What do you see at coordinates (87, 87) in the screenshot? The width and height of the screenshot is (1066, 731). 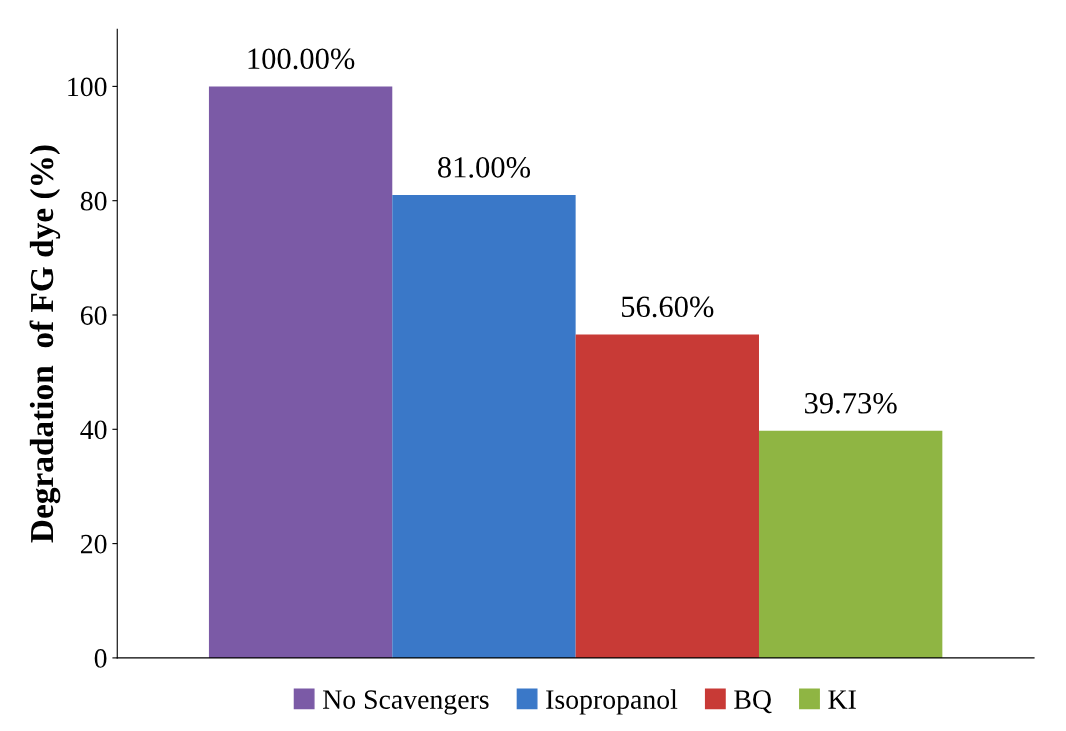 I see `y-tick-label: 100` at bounding box center [87, 87].